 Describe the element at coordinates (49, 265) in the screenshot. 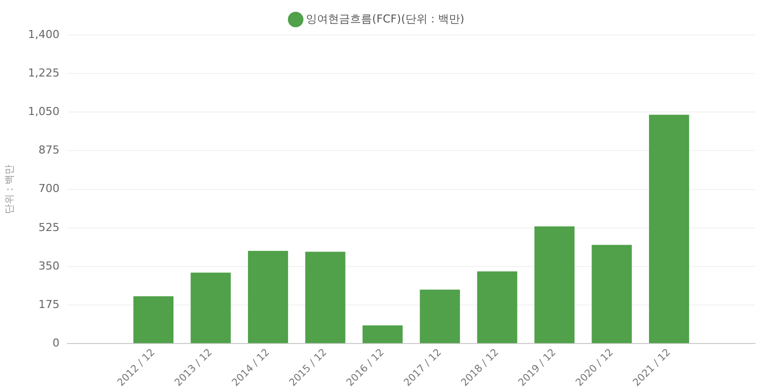

I see `y-tick-label: 350` at that location.